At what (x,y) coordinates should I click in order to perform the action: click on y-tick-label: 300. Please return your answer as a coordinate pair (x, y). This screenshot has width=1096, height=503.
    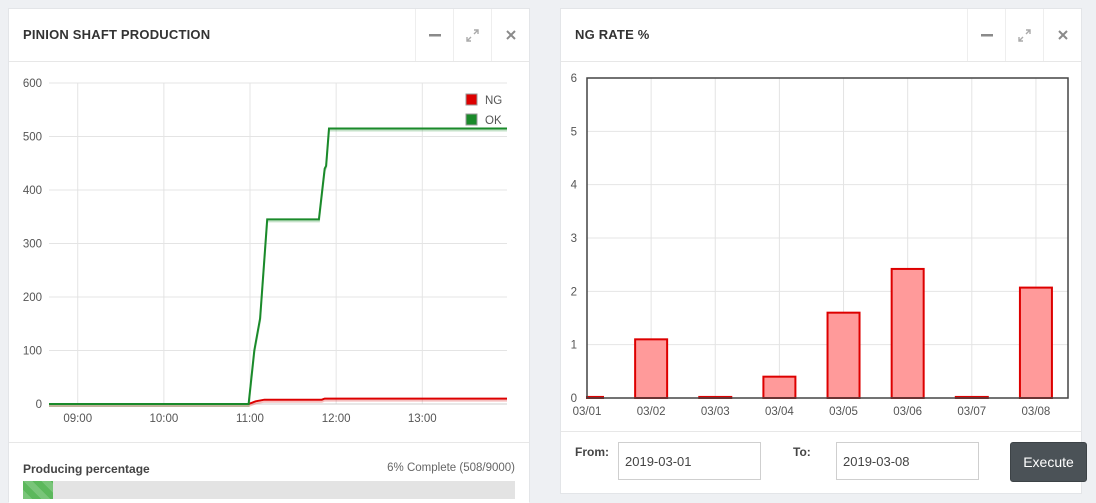
    Looking at the image, I should click on (32, 245).